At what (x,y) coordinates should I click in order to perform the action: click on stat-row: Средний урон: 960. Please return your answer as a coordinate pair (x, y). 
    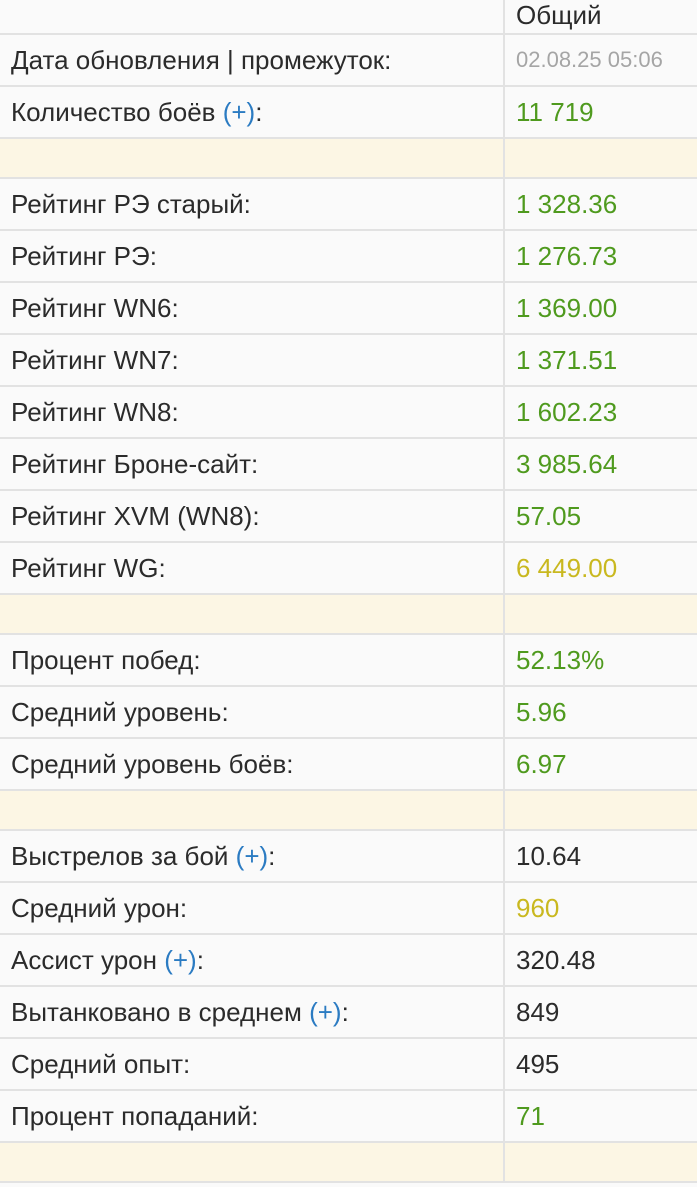
    Looking at the image, I should click on (348, 908).